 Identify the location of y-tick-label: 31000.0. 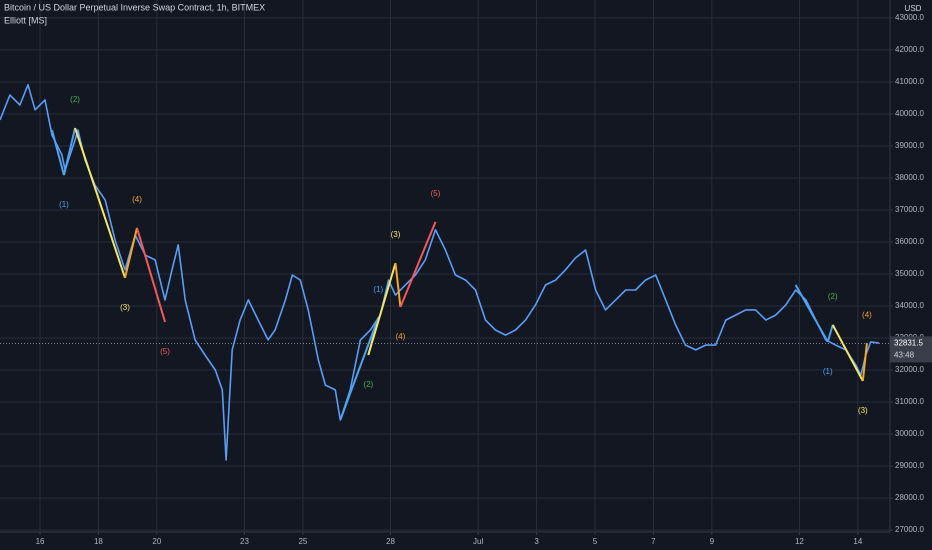
(909, 401).